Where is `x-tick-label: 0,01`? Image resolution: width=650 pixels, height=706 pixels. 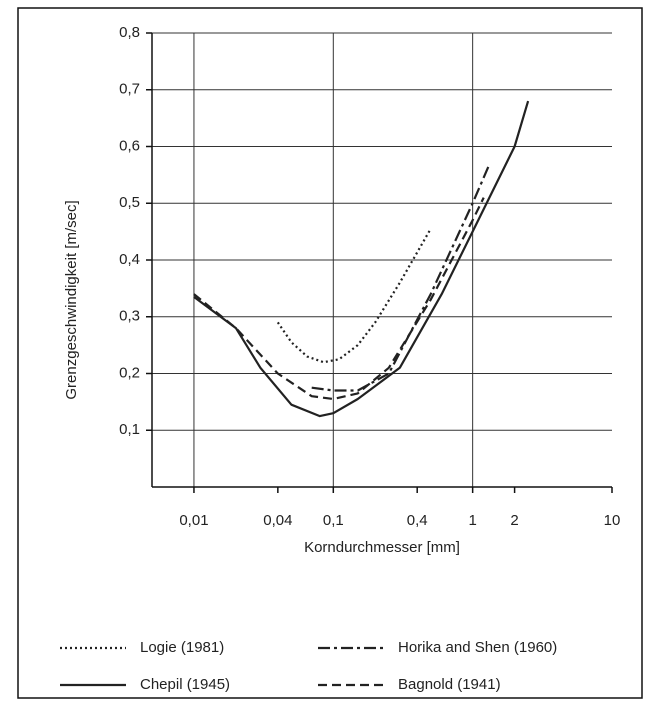 x-tick-label: 0,01 is located at coordinates (193, 520).